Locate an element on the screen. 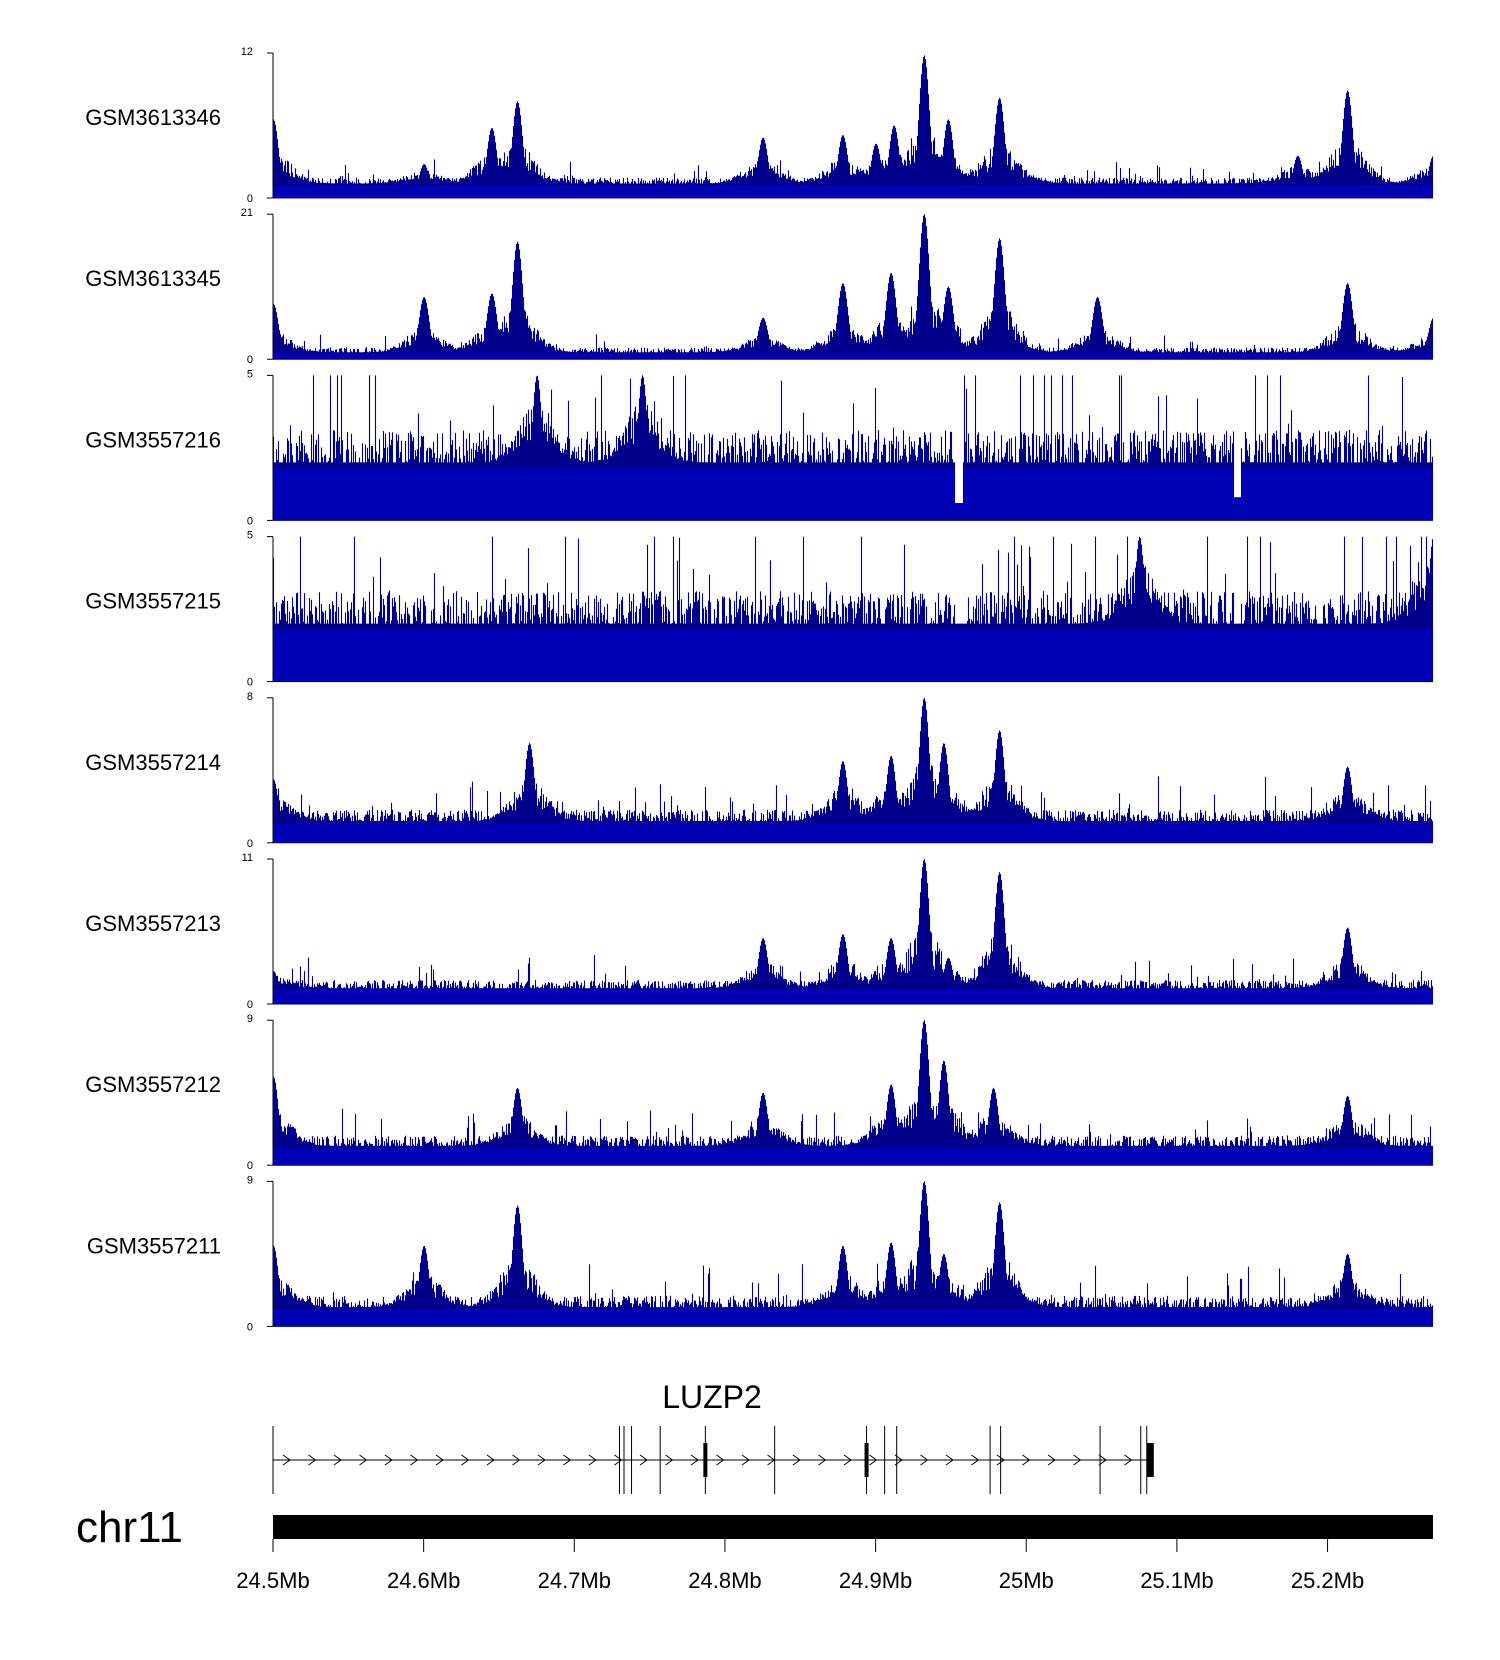  coverage-track: GSM3557214 8 0 is located at coordinates (759, 770).